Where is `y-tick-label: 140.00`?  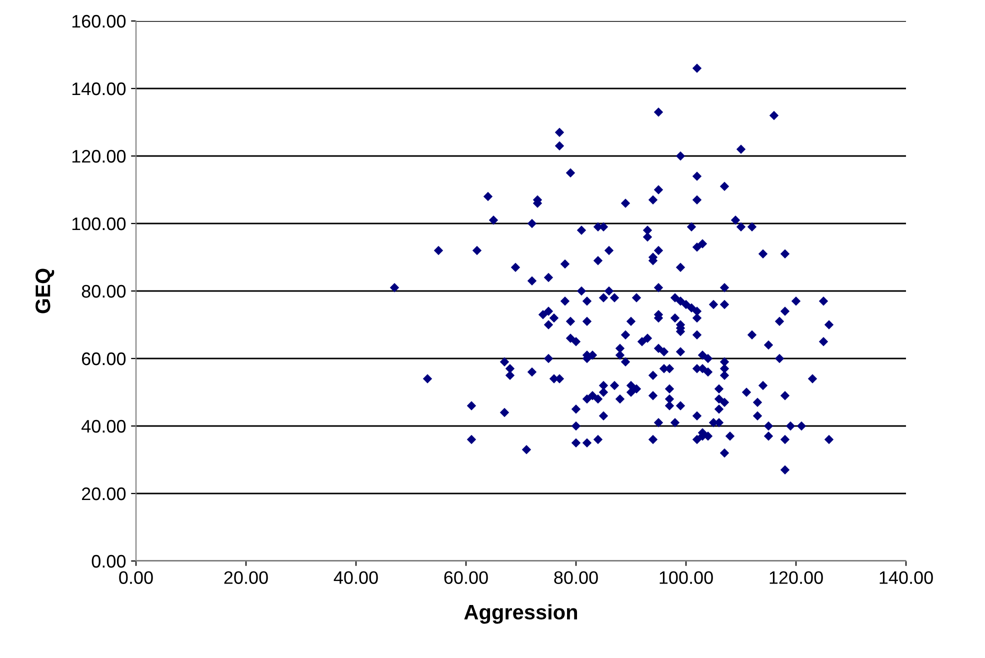
y-tick-label: 140.00 is located at coordinates (99, 89).